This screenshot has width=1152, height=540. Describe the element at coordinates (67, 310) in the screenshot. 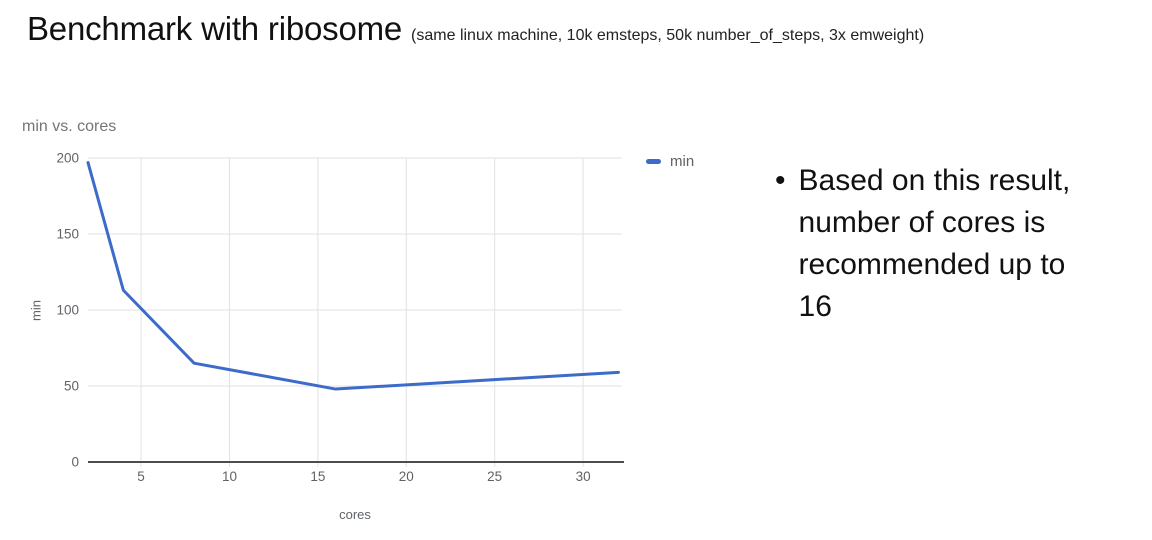

I see `svg-text: 100` at that location.